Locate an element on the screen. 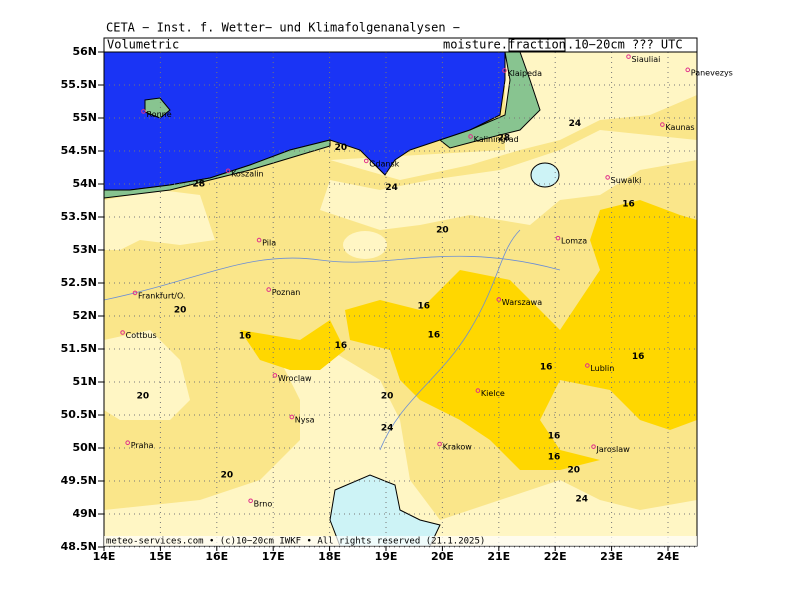 The height and width of the screenshot is (600, 800). lon-tick-label: 21E is located at coordinates (498, 556).